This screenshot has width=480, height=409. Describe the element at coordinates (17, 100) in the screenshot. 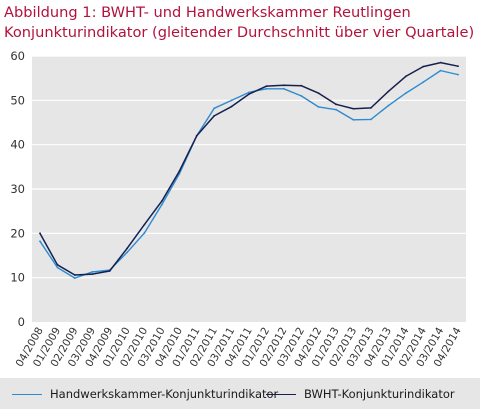

I see `y-tick-label-50: 50` at that location.